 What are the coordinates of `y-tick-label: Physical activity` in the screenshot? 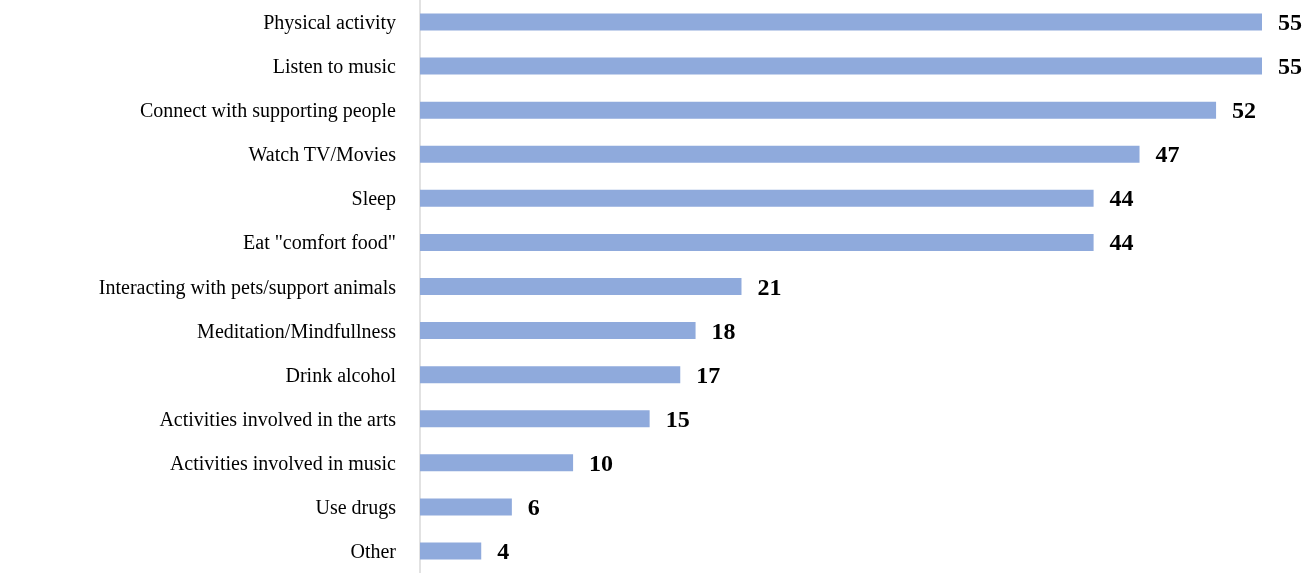 It's located at (329, 23).